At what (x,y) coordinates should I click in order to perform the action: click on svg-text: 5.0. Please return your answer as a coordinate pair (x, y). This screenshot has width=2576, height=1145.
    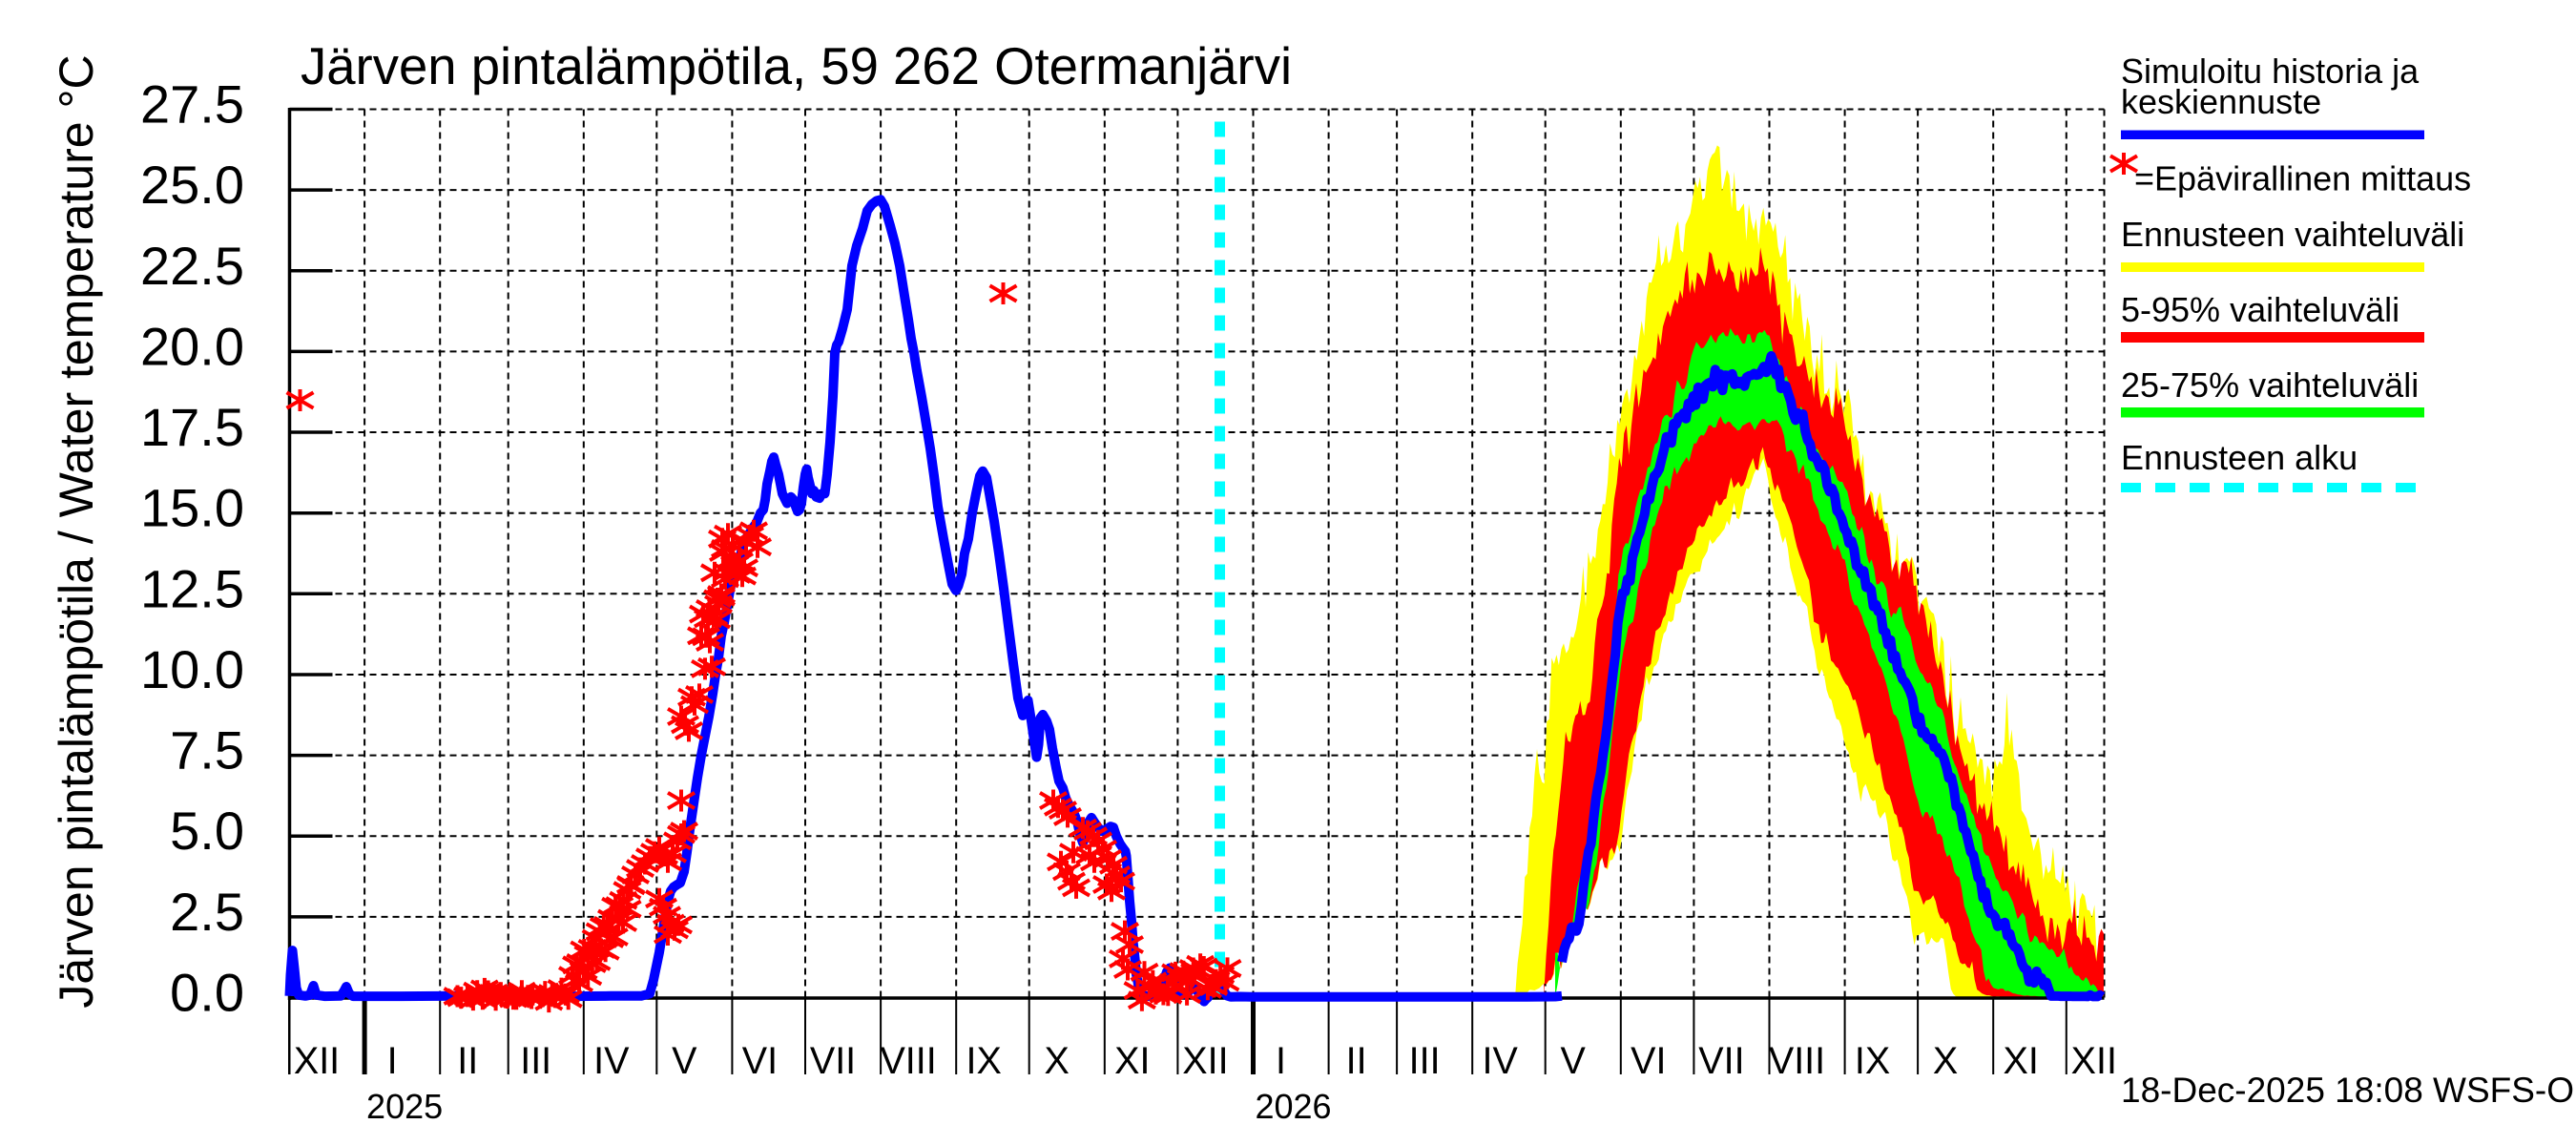
    Looking at the image, I should click on (207, 831).